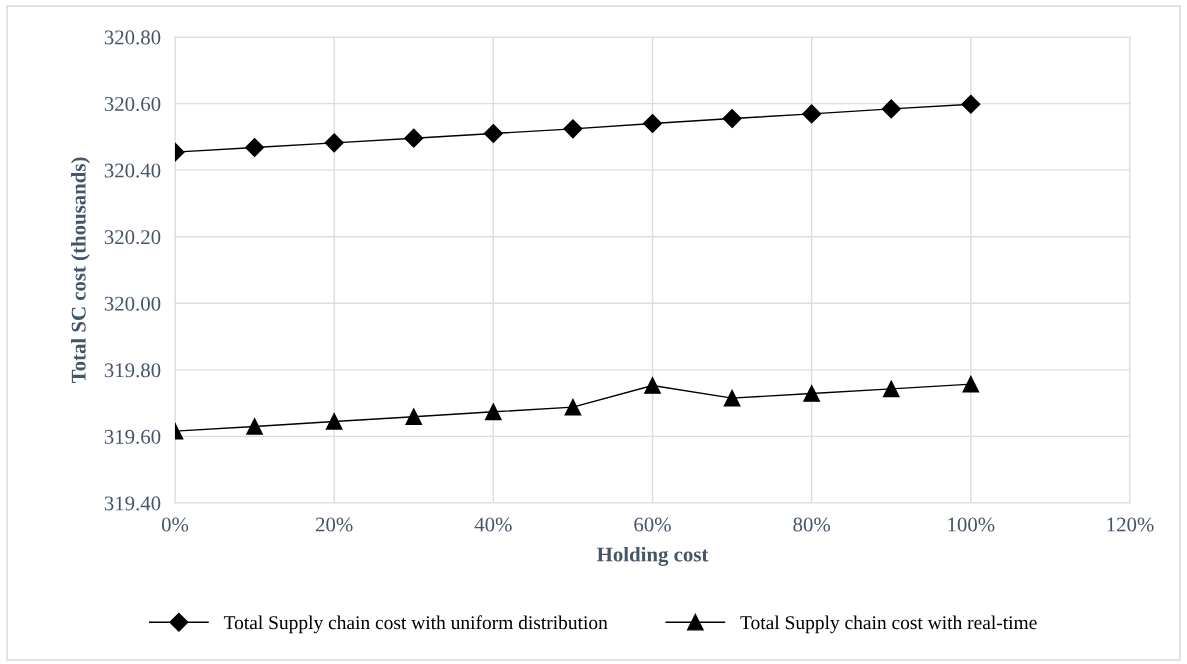 The width and height of the screenshot is (1187, 664). Describe the element at coordinates (132, 170) in the screenshot. I see `y-tick-label: 320.40` at that location.